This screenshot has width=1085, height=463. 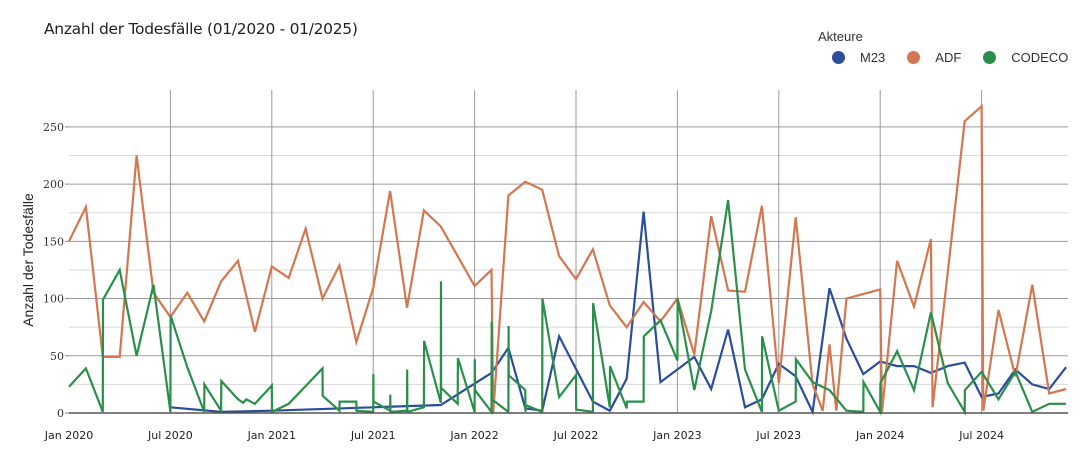 I want to click on legend-items: M23 ADF CODECO, so click(x=958, y=57).